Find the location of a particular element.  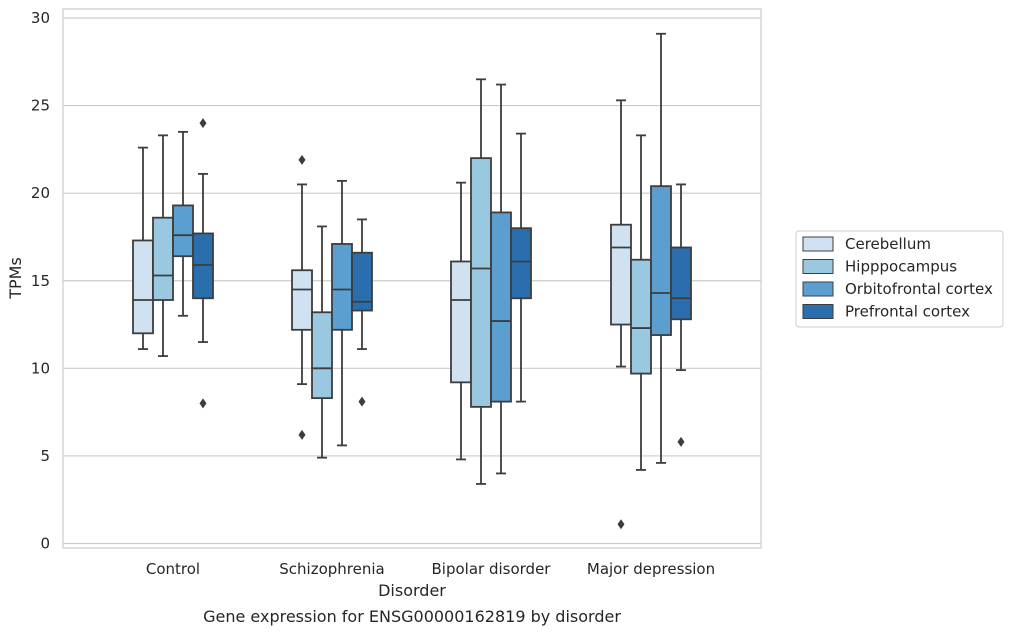

y-tick-labels: 0 5 10 15 20 25 30 is located at coordinates (40, 281).